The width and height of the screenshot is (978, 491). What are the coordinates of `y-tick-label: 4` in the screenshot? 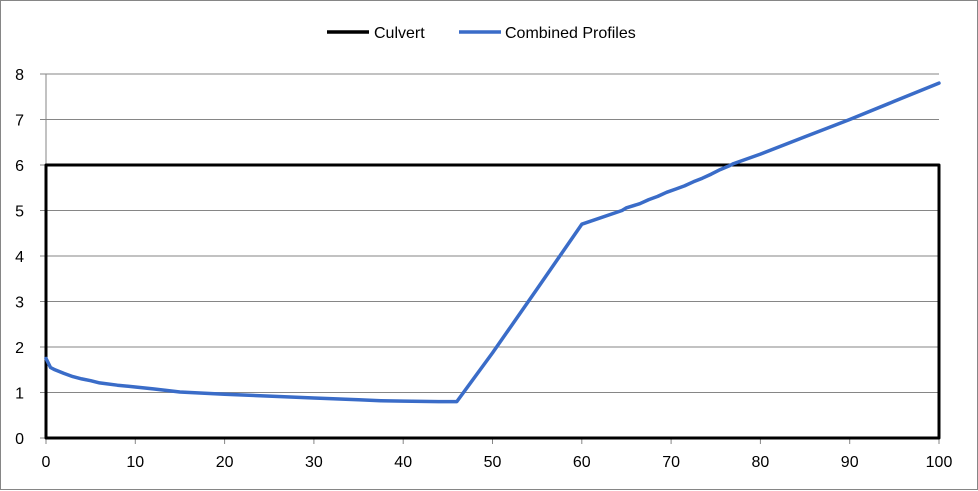 It's located at (19, 257).